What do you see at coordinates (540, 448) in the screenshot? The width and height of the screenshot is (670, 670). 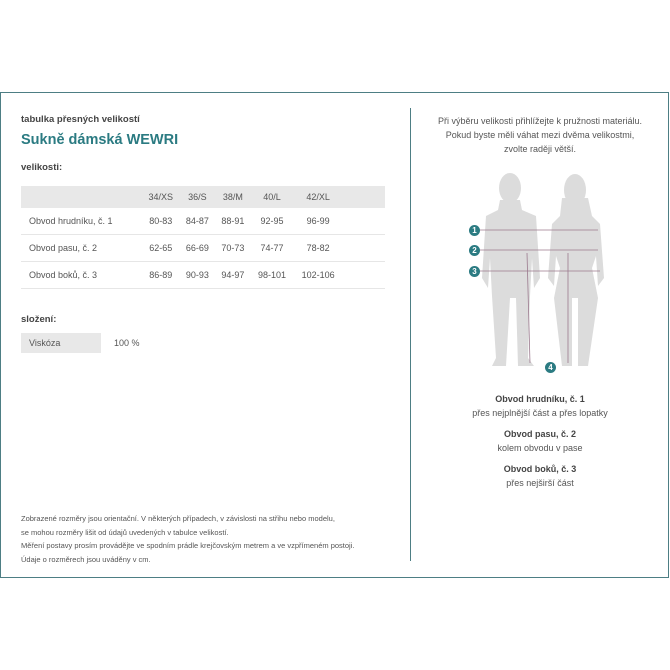 I see `legend-desc: kolem obvodu v pase` at bounding box center [540, 448].